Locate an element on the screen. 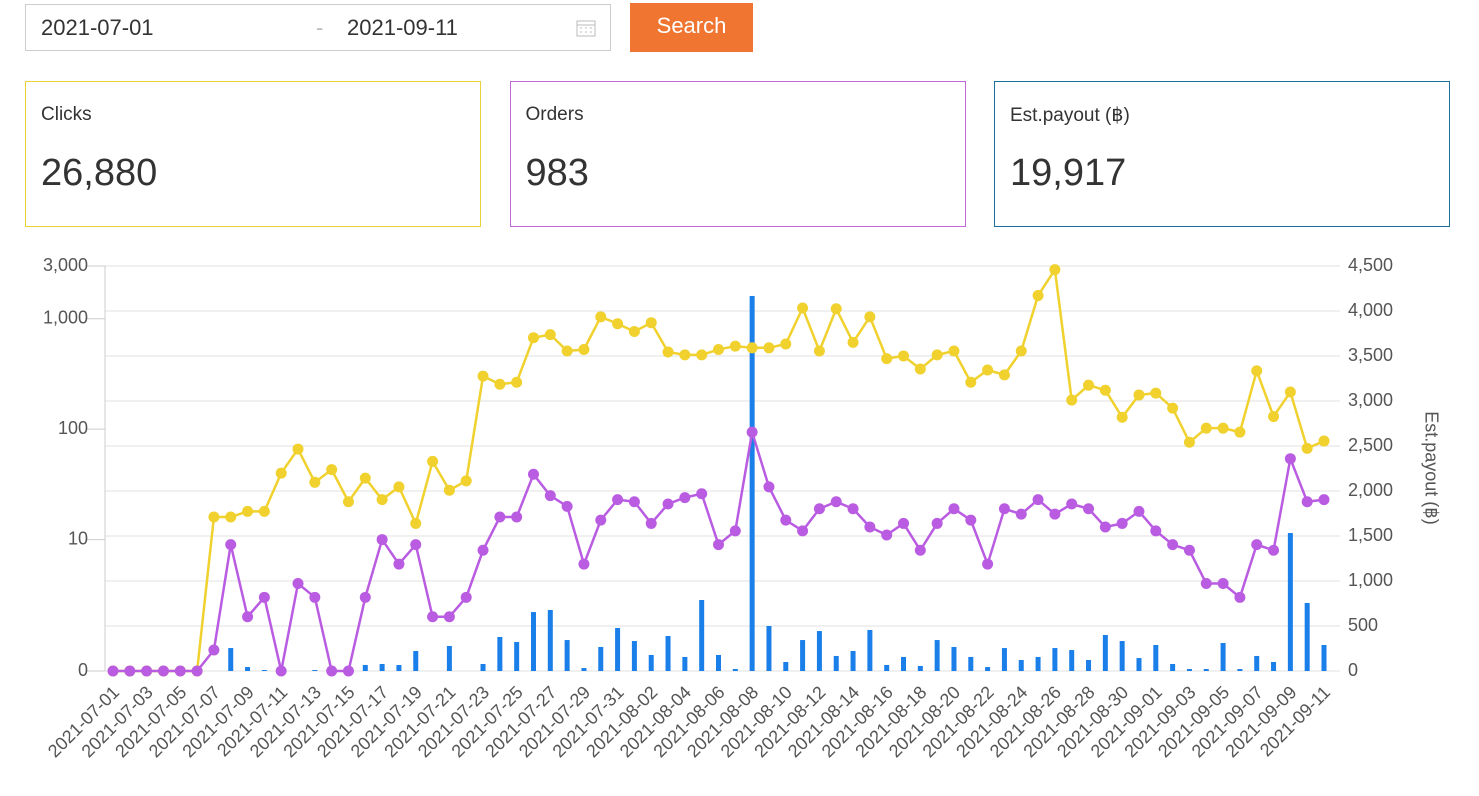  start-date: 2021-07-01 is located at coordinates (97, 27).